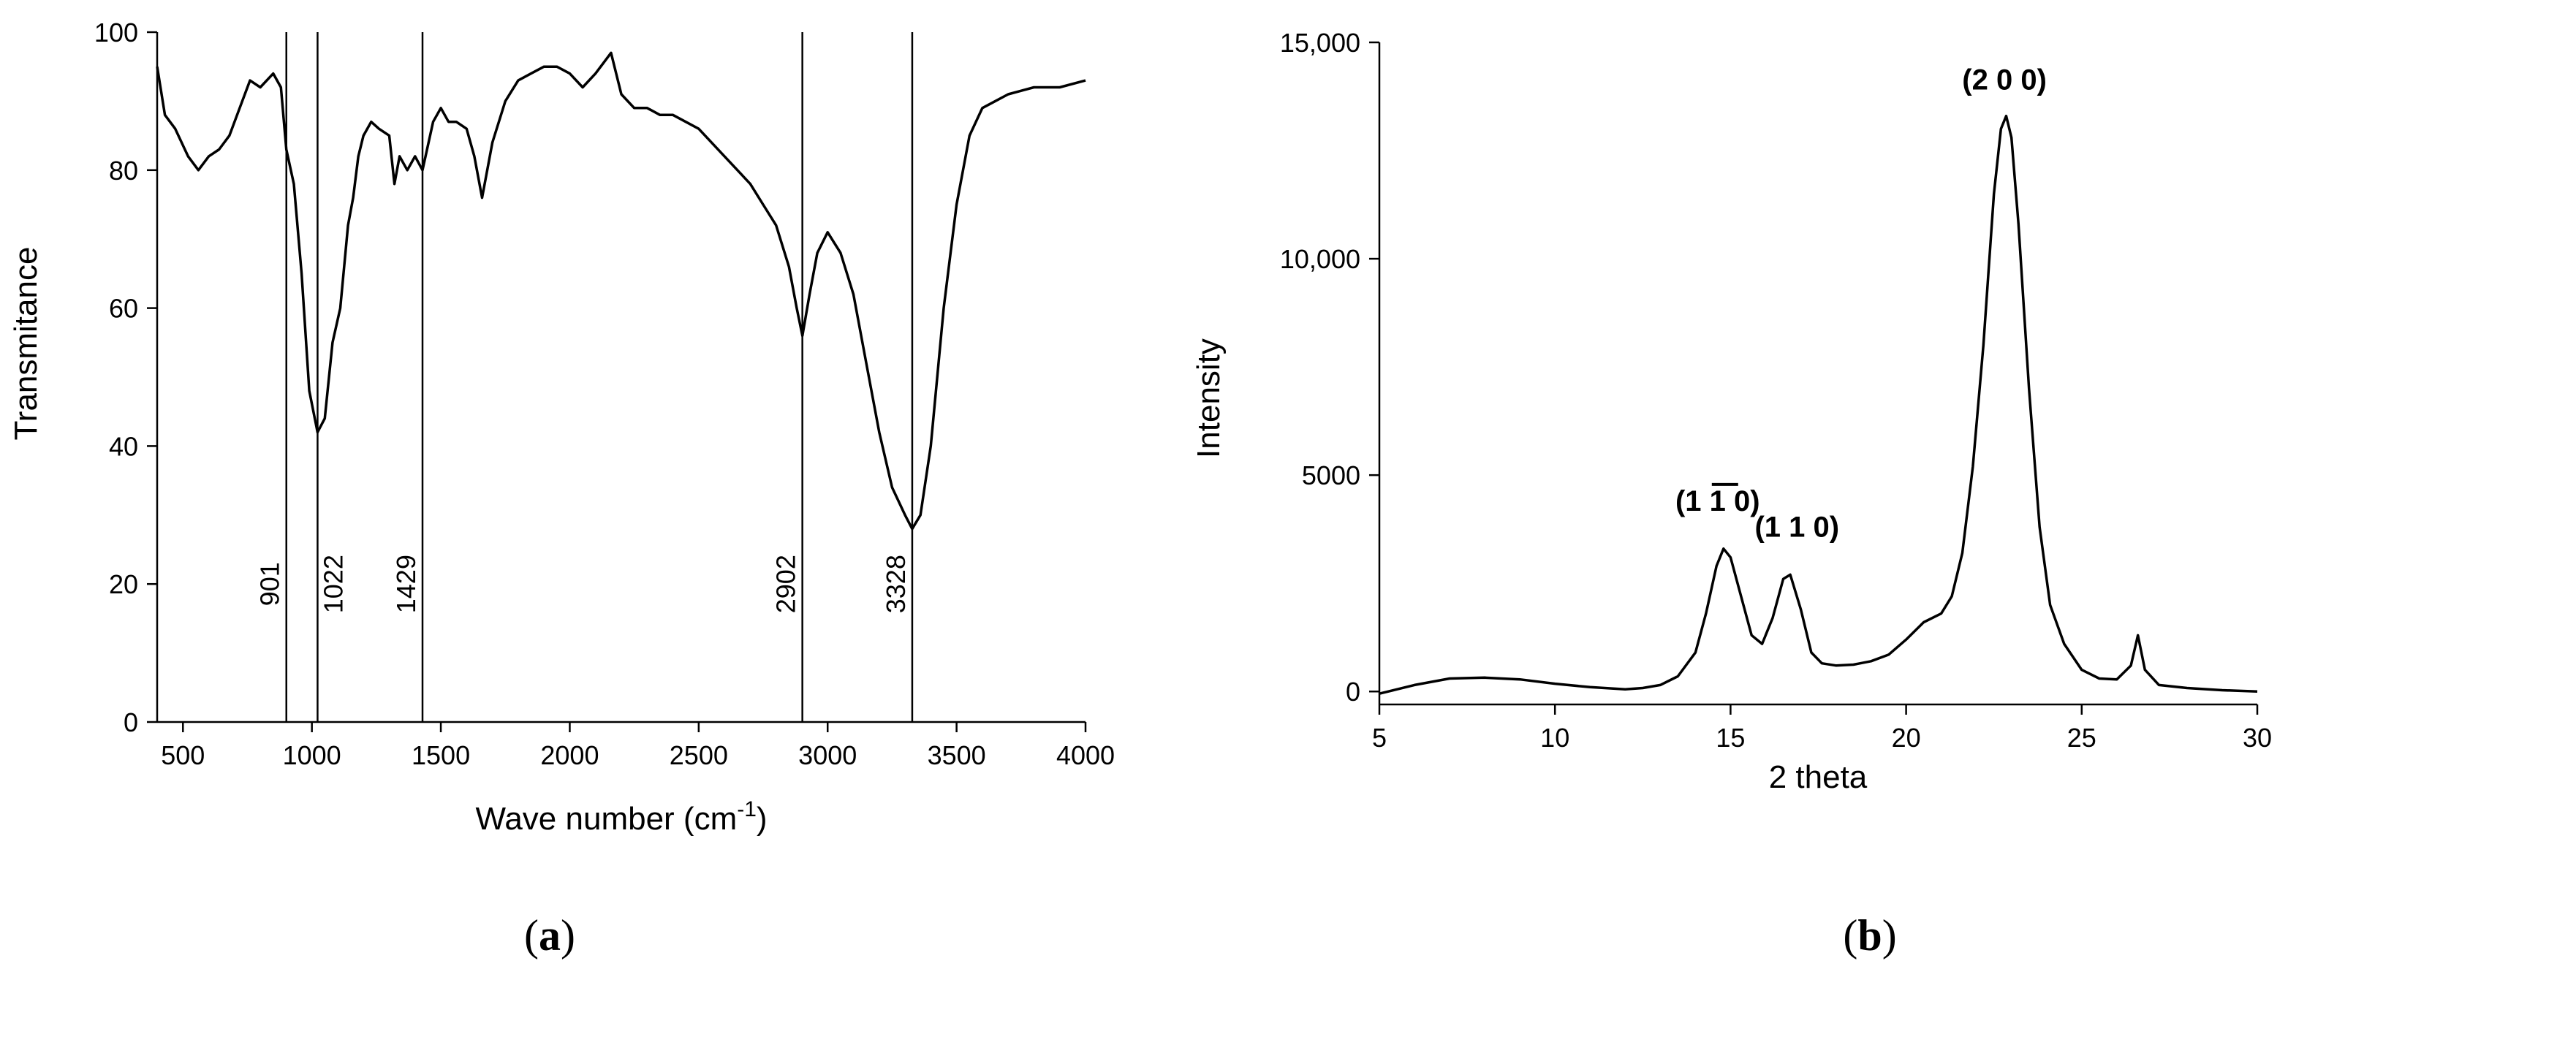 The width and height of the screenshot is (2576, 1045). I want to click on panel-b-x-axis-title: 2 theta, so click(1818, 777).